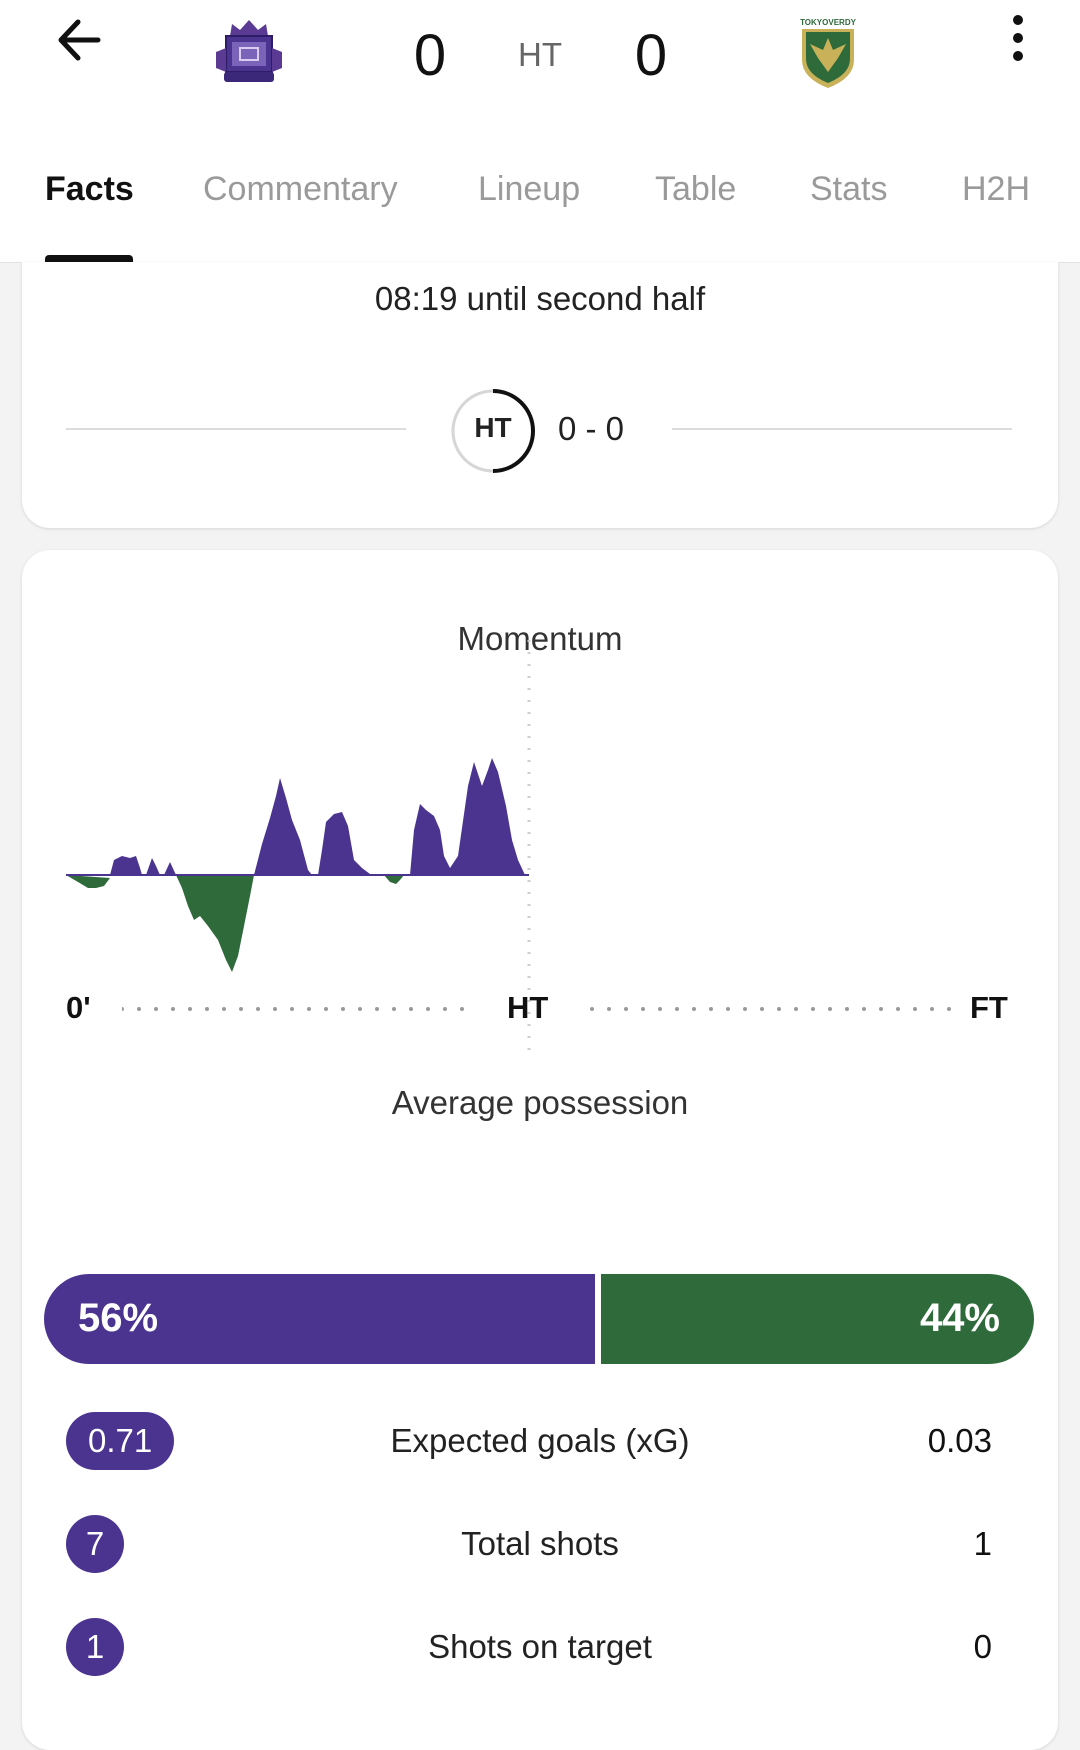 This screenshot has height=1750, width=1080. I want to click on active-tab-indicator, so click(89, 258).